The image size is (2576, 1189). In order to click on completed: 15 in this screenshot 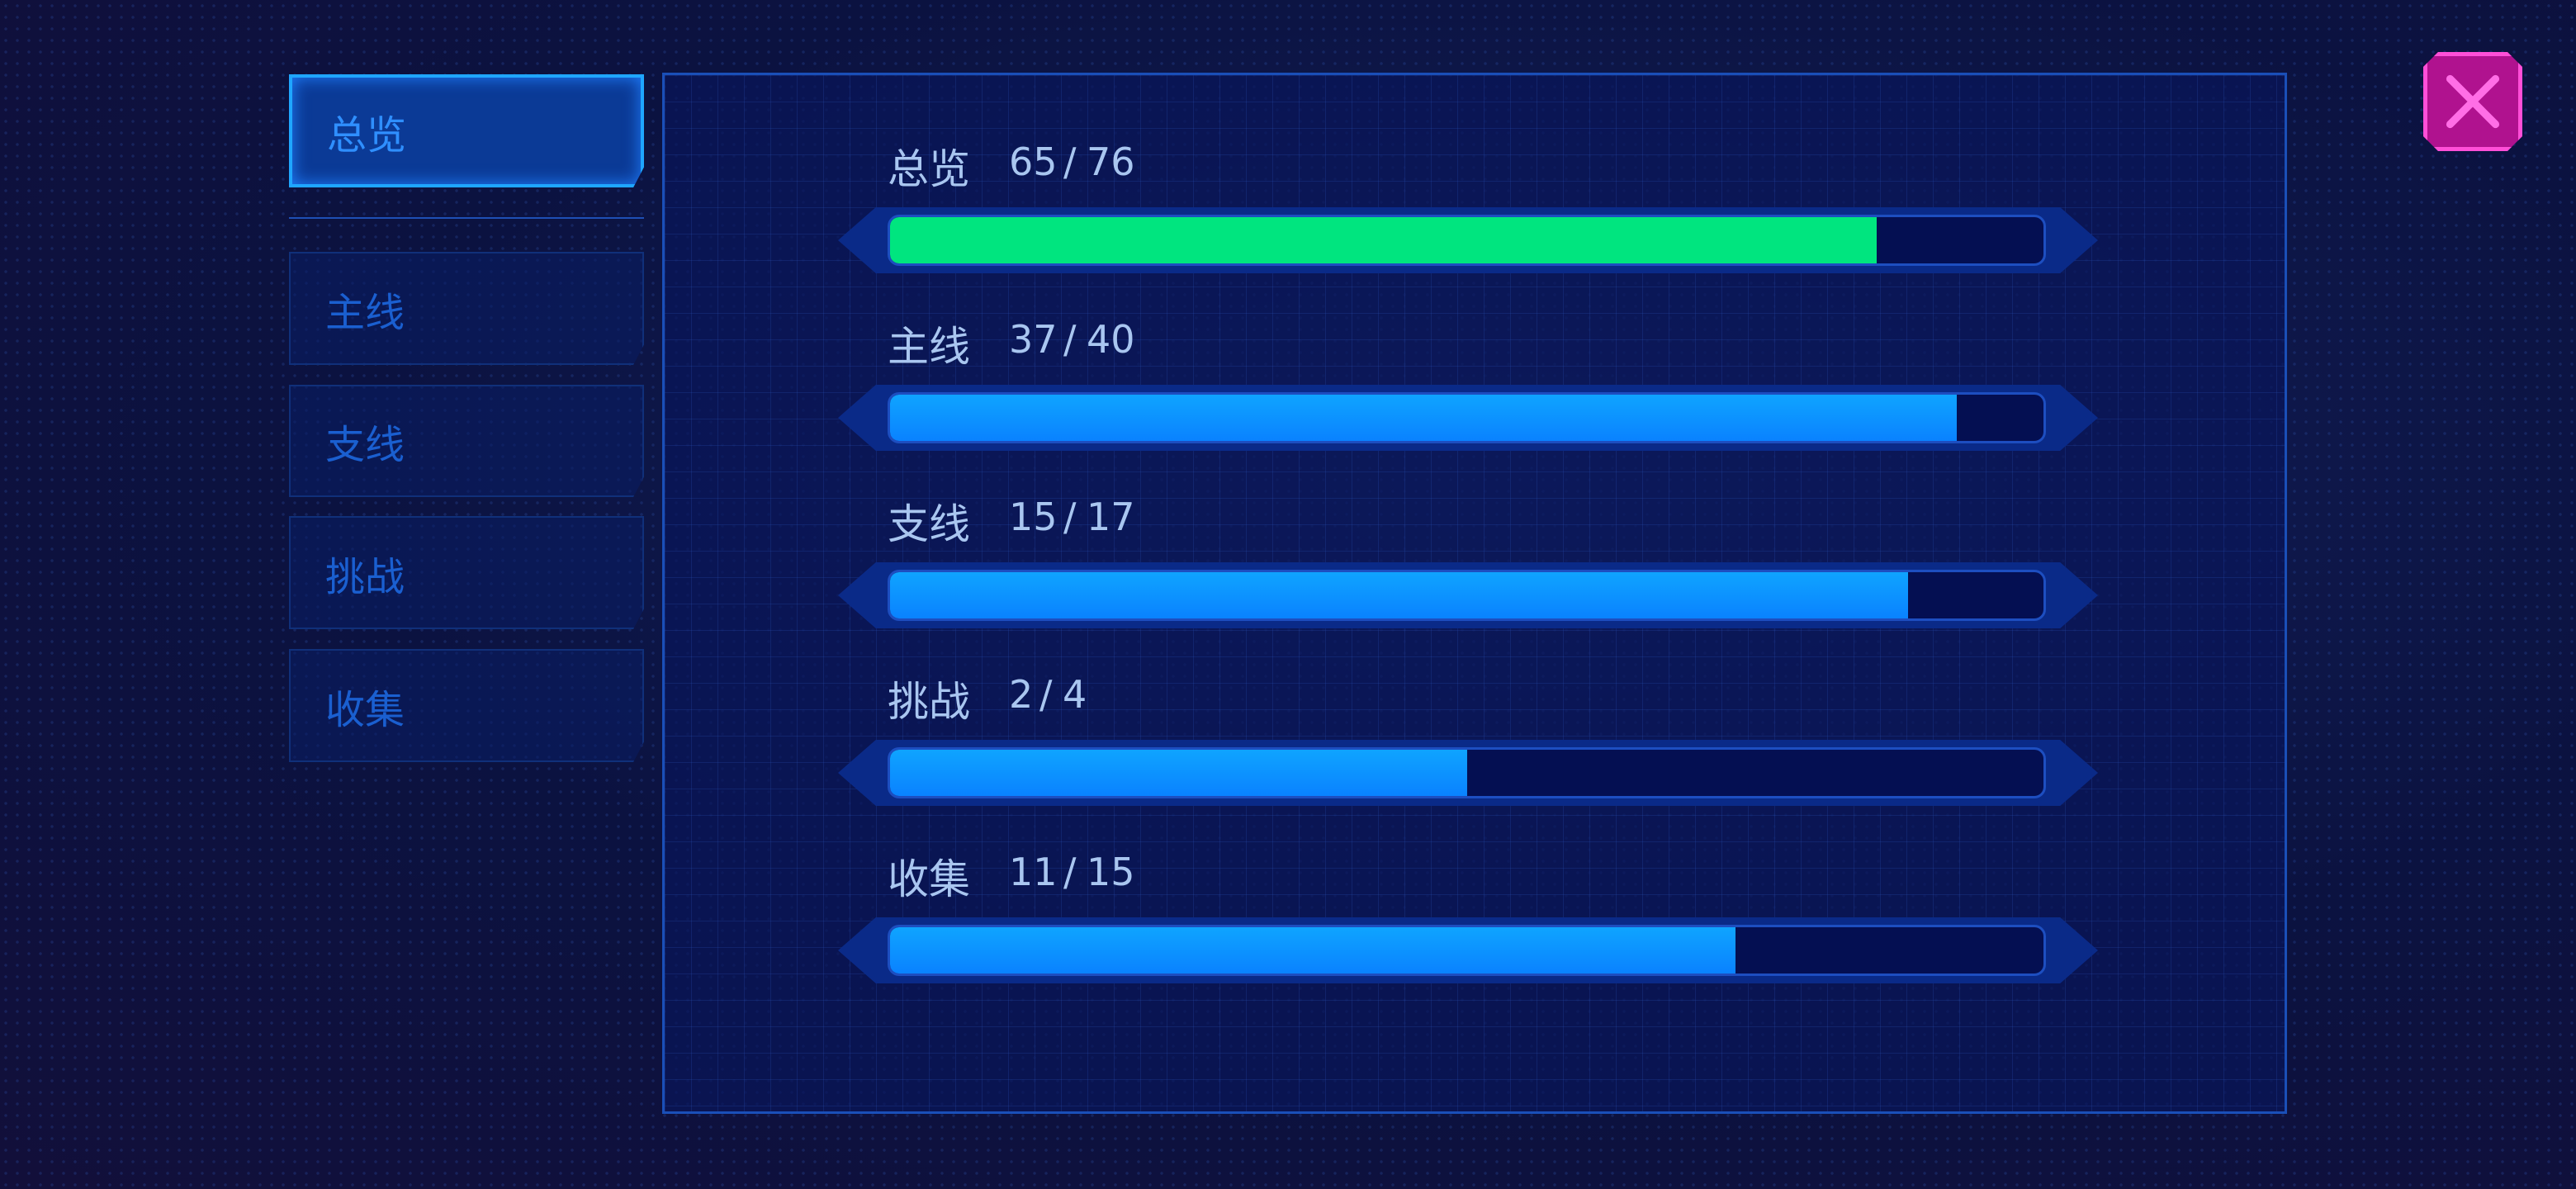, I will do `click(1033, 517)`.